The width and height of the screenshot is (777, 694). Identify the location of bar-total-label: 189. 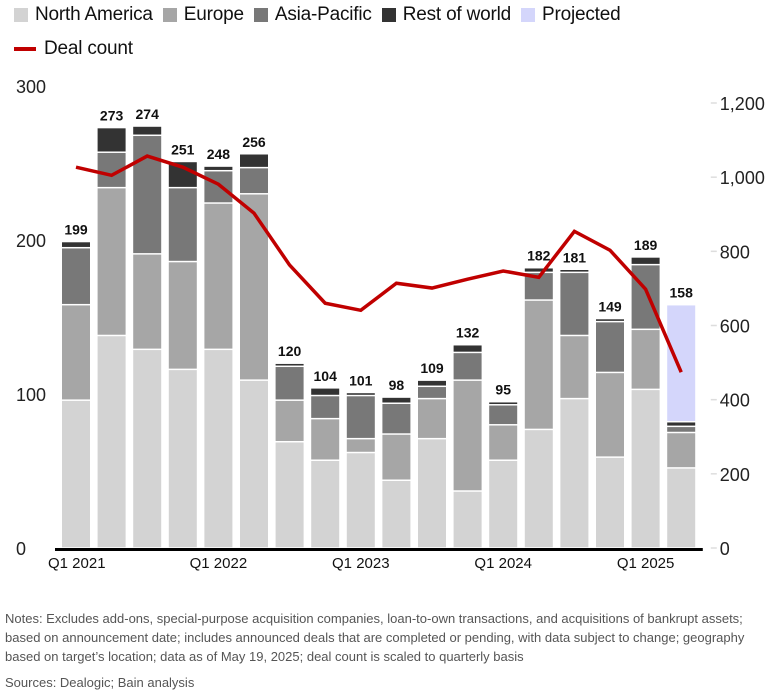
(646, 245).